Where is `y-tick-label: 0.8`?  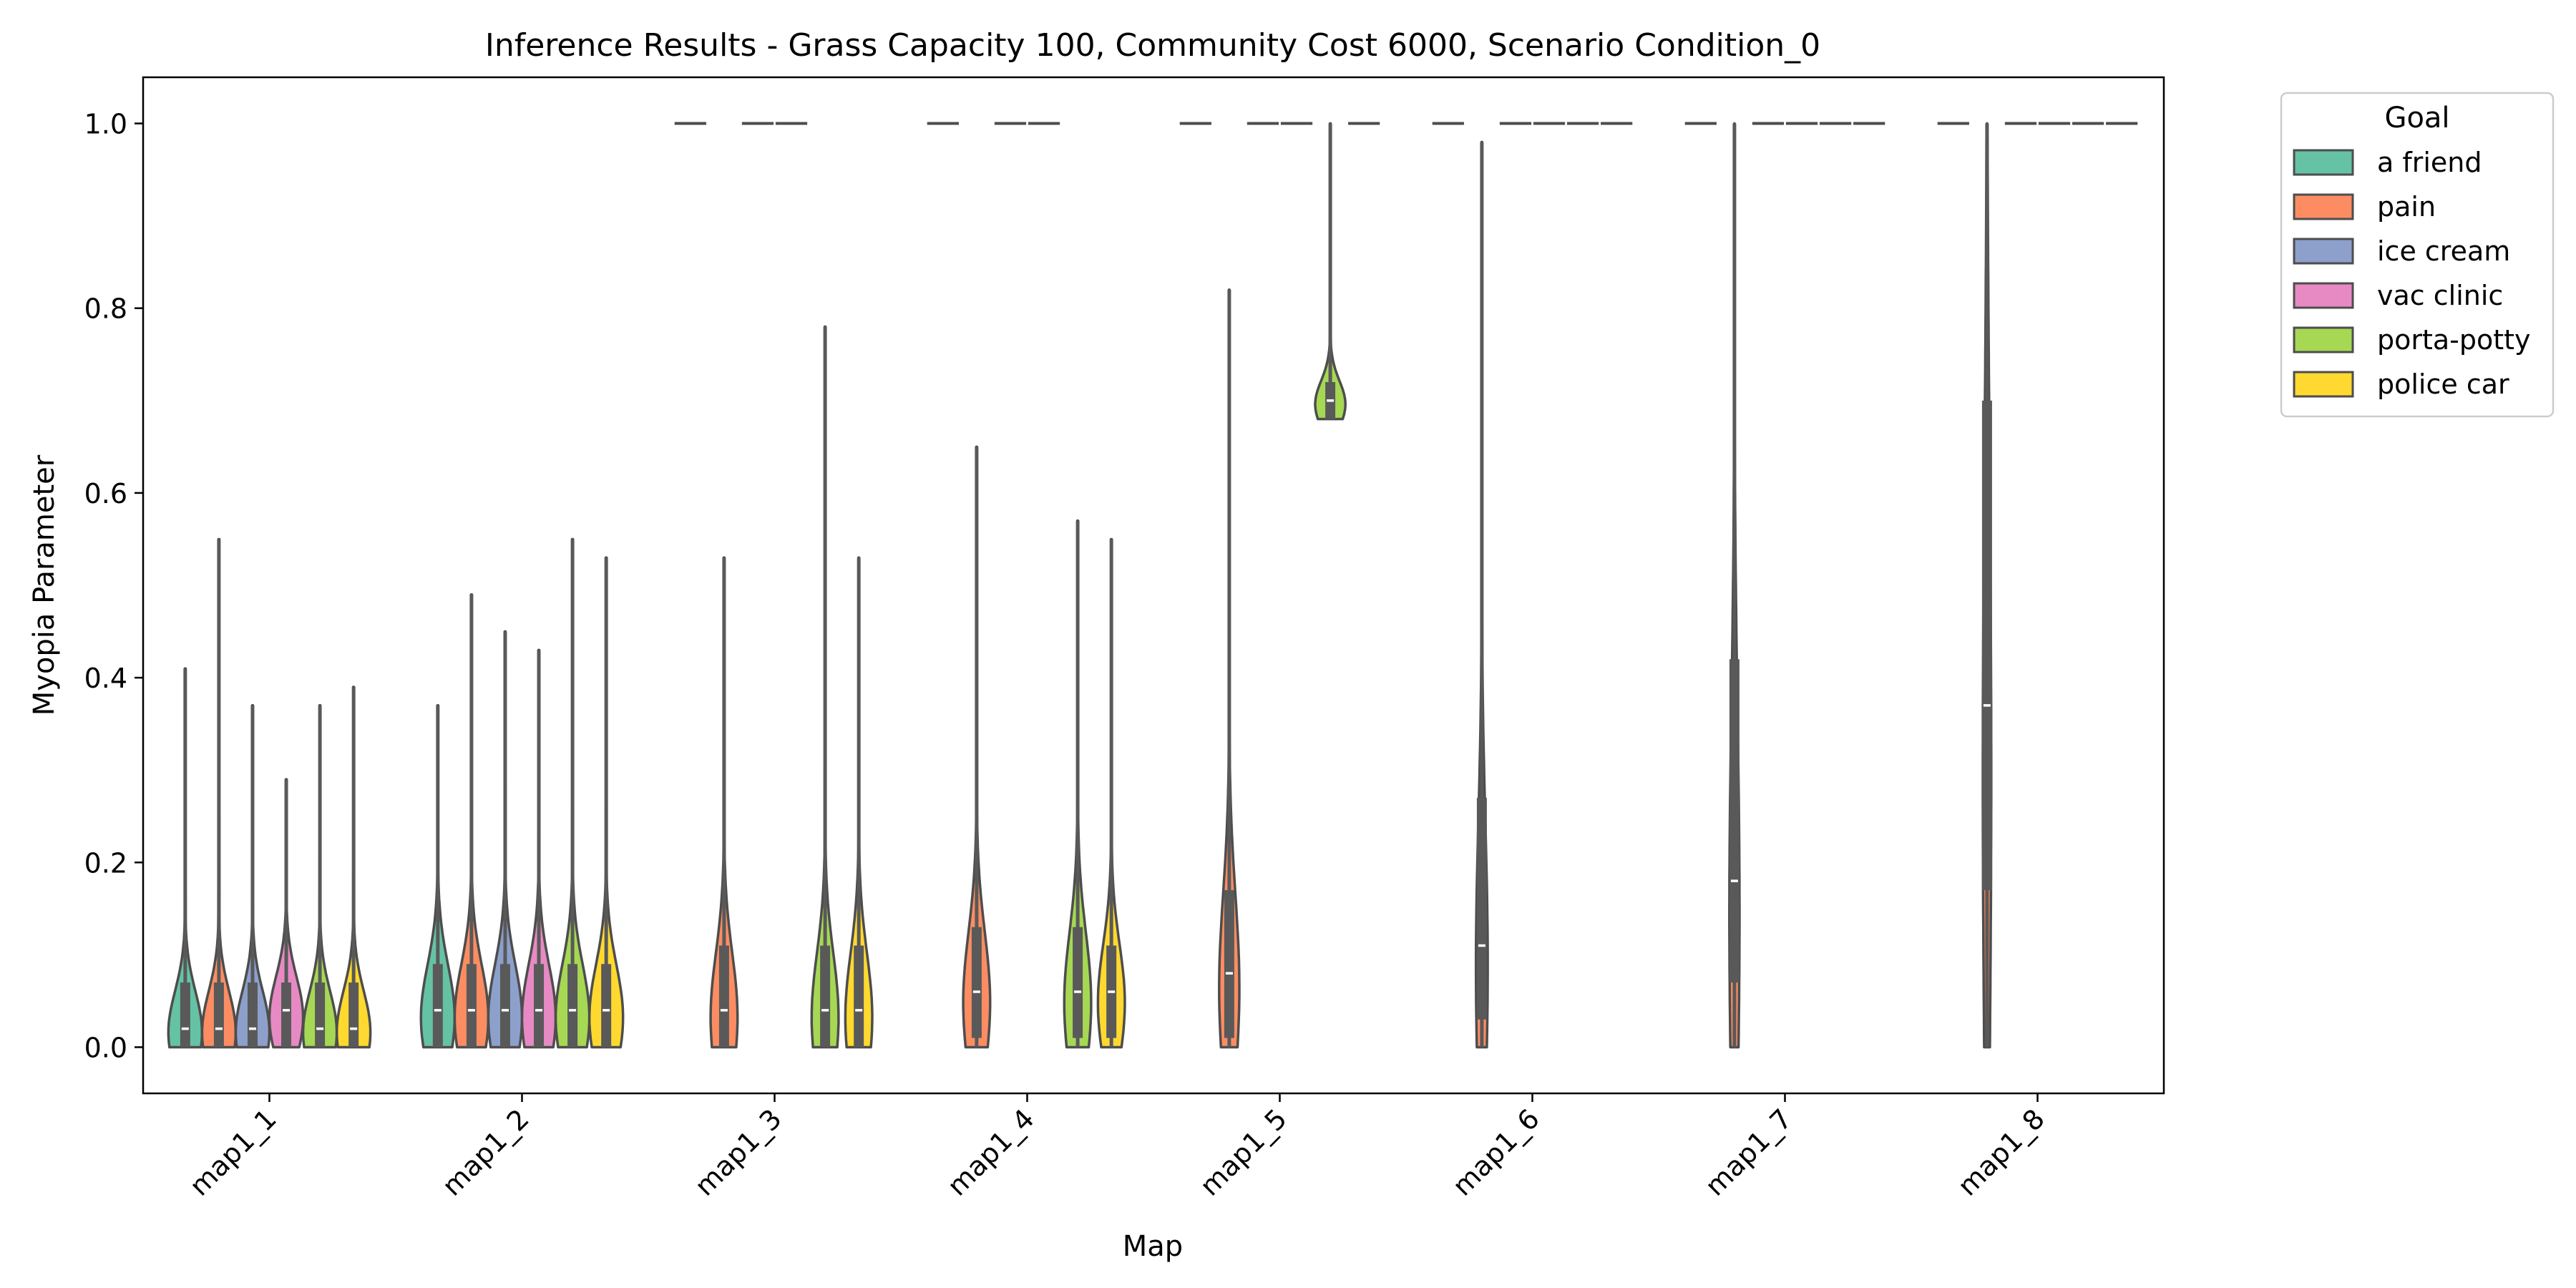 y-tick-label: 0.8 is located at coordinates (105, 309).